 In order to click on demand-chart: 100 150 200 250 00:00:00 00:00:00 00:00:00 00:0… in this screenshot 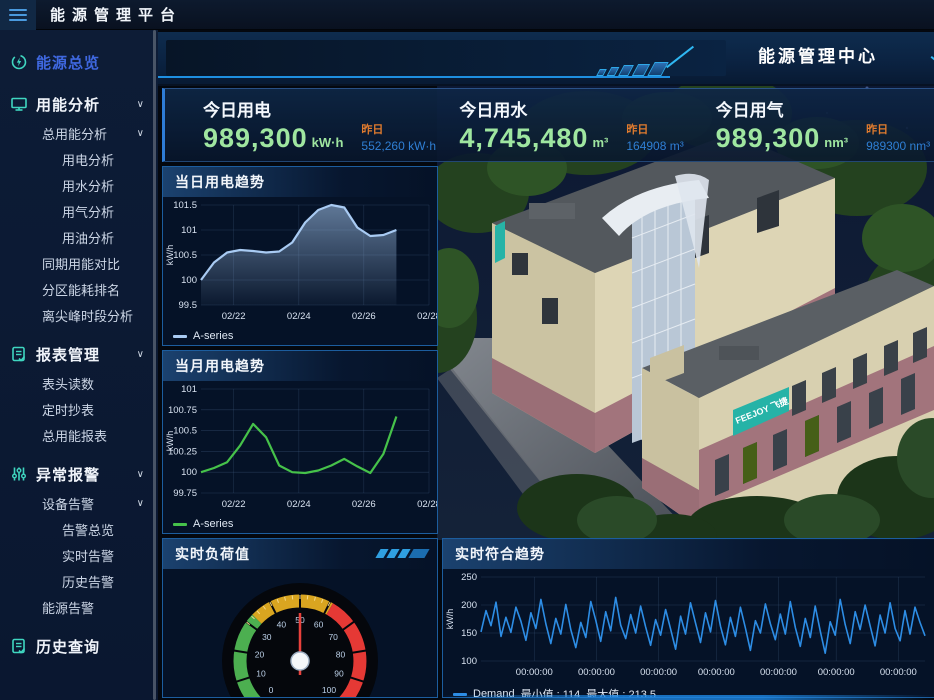, I will do `click(688, 627)`.